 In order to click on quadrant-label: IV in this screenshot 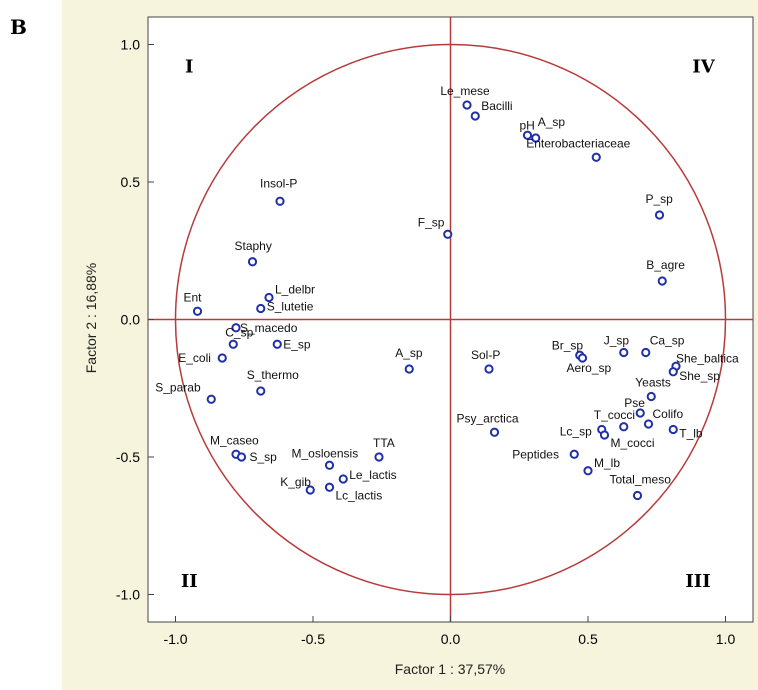, I will do `click(703, 67)`.